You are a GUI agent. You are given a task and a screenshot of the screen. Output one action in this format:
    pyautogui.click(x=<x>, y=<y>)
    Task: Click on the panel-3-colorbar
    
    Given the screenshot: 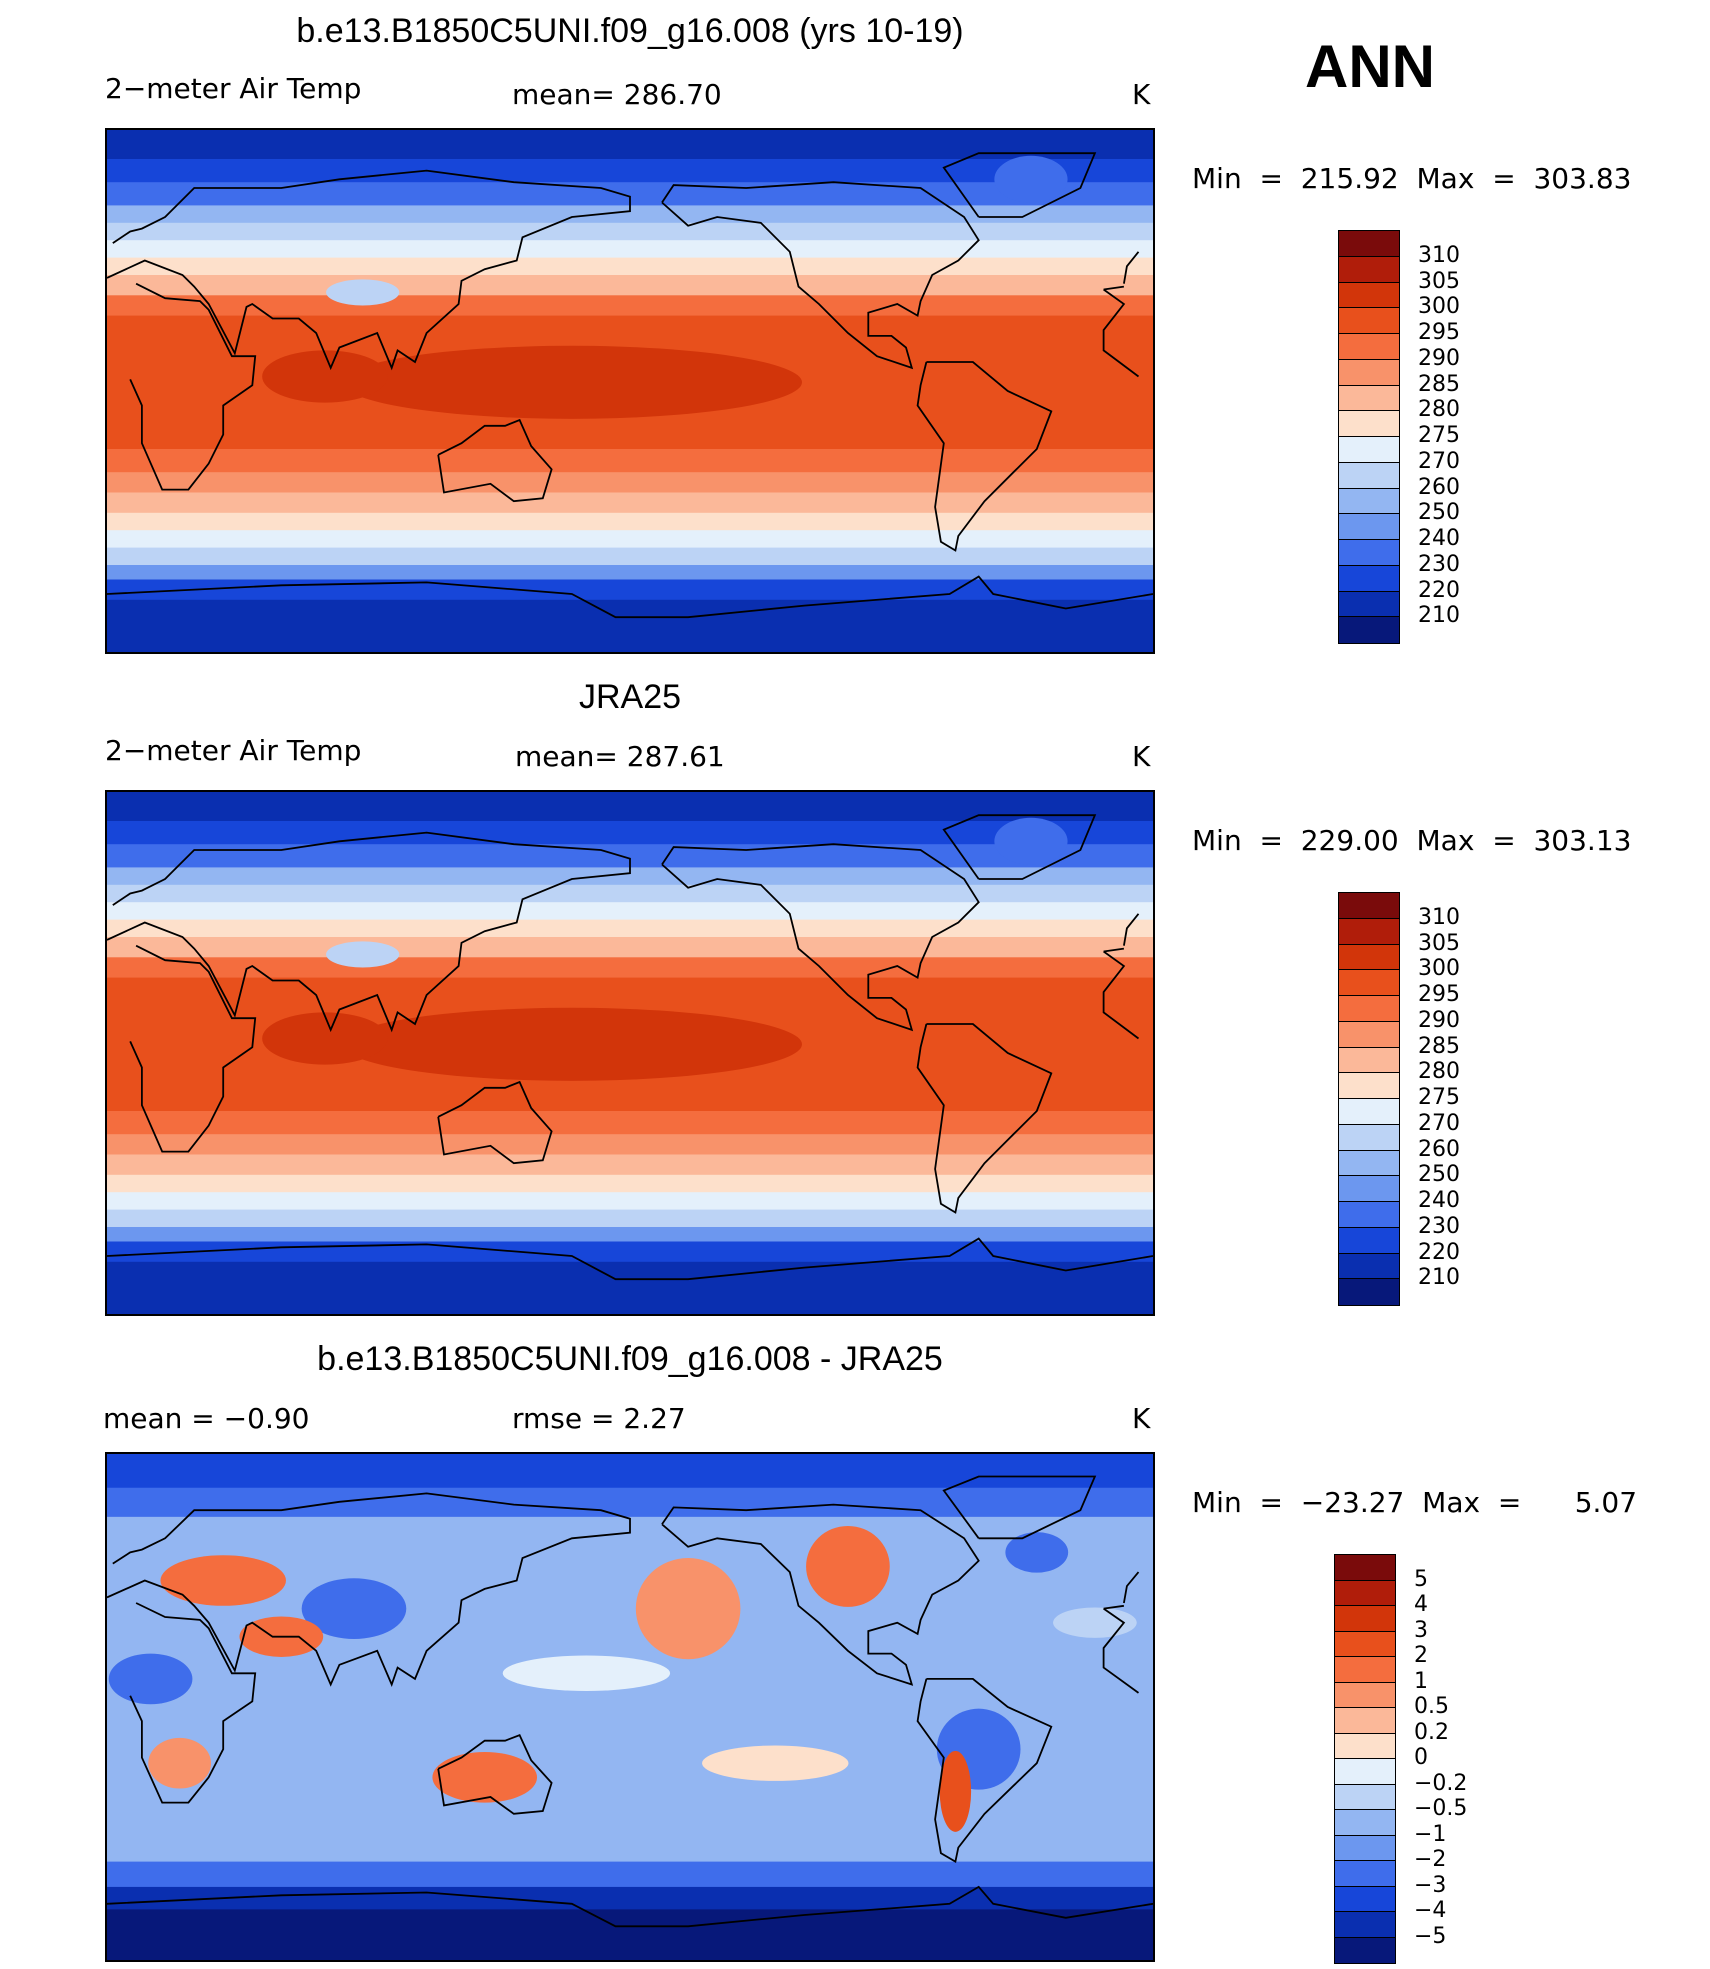 What is the action you would take?
    pyautogui.click(x=1365, y=1759)
    